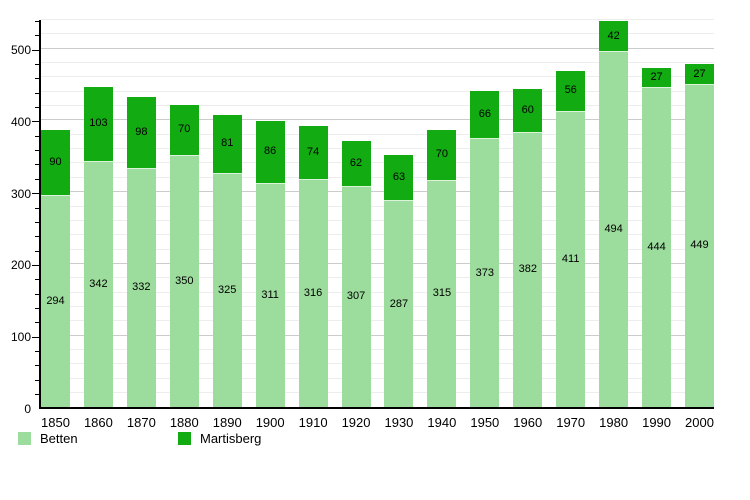 Image resolution: width=750 pixels, height=500 pixels. What do you see at coordinates (184, 438) in the screenshot?
I see `legend-swatch-martisberg` at bounding box center [184, 438].